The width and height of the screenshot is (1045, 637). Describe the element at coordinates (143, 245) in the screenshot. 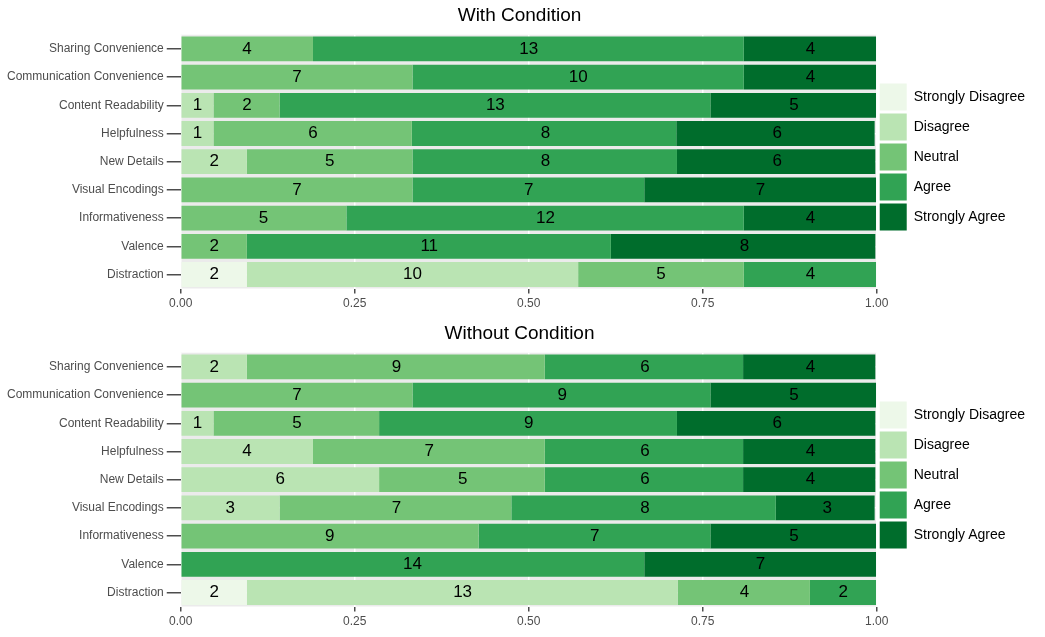

I see `y-tick-label: Valence` at that location.